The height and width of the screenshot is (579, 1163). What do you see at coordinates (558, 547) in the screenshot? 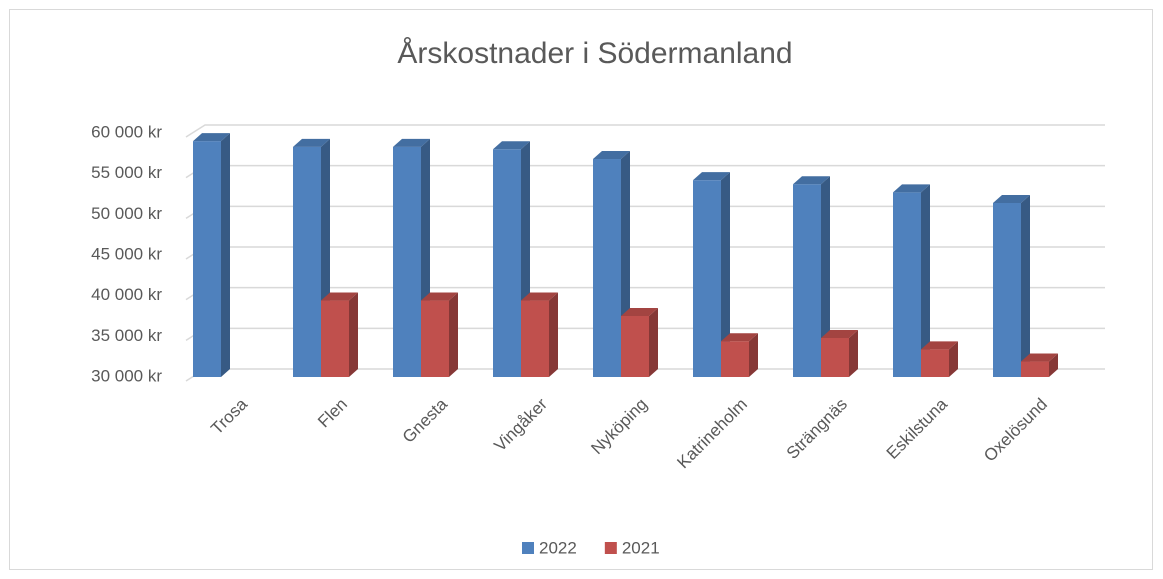
I see `legend-label: 2022` at bounding box center [558, 547].